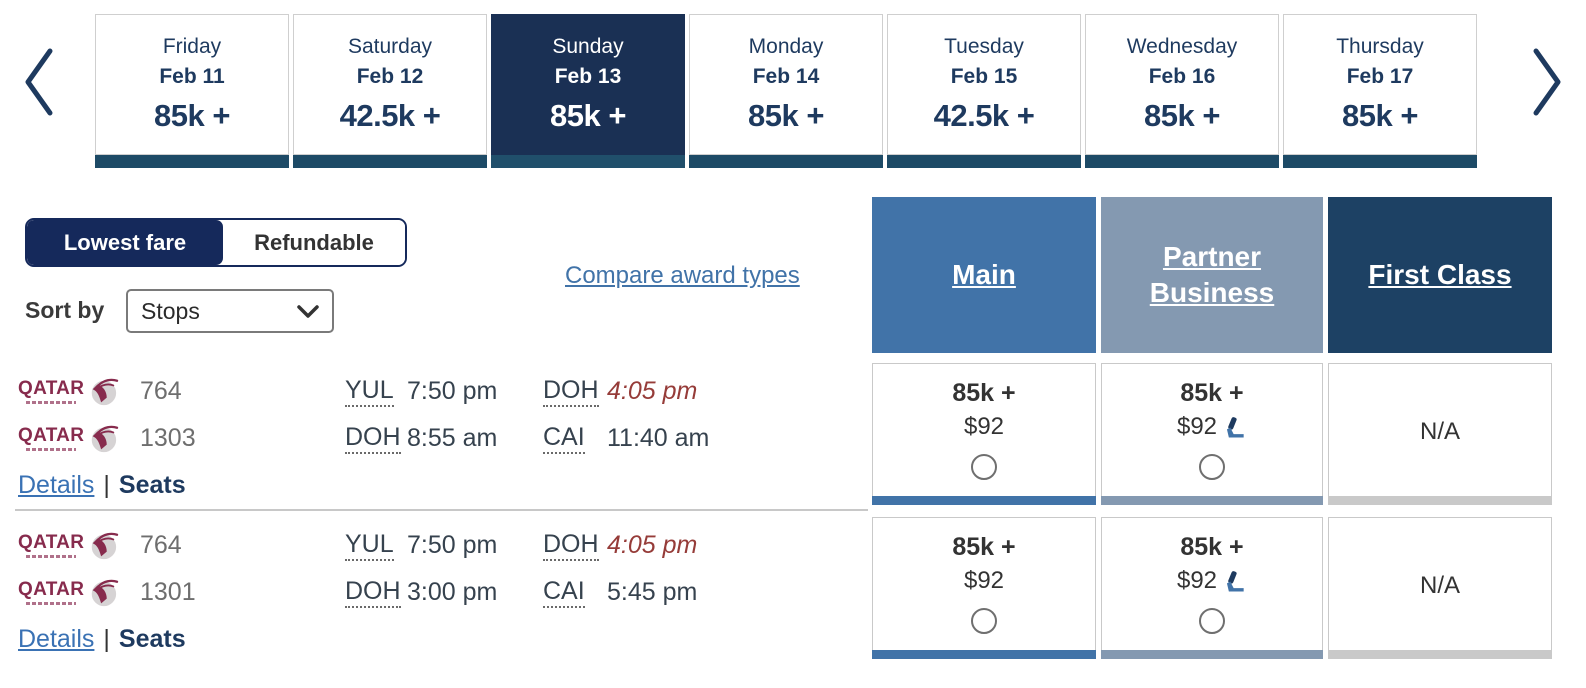 The height and width of the screenshot is (688, 1586). I want to click on airline-arabic-script, so click(51, 402).